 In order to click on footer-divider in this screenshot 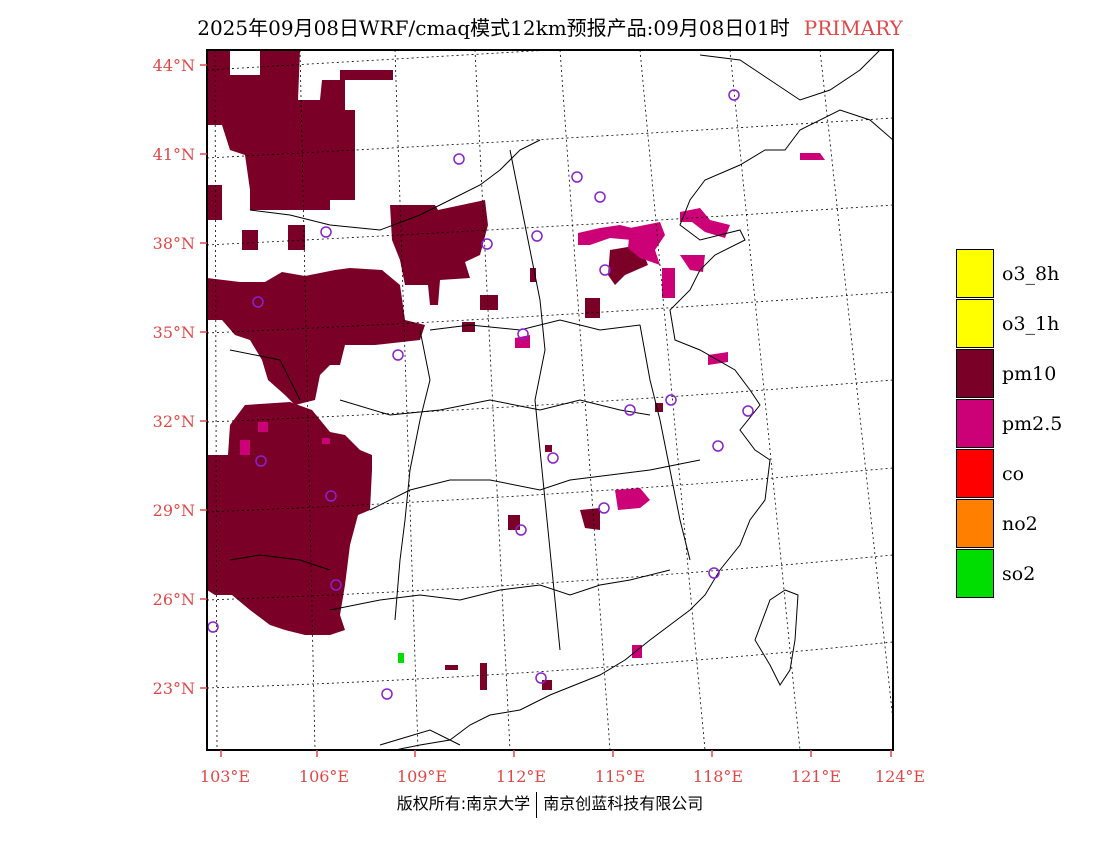, I will do `click(537, 804)`.